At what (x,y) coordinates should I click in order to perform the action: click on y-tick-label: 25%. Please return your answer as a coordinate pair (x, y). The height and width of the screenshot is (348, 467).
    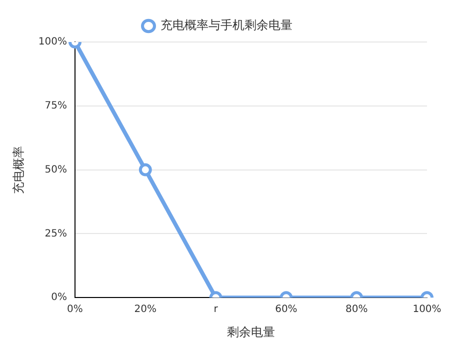
    Looking at the image, I should click on (55, 234).